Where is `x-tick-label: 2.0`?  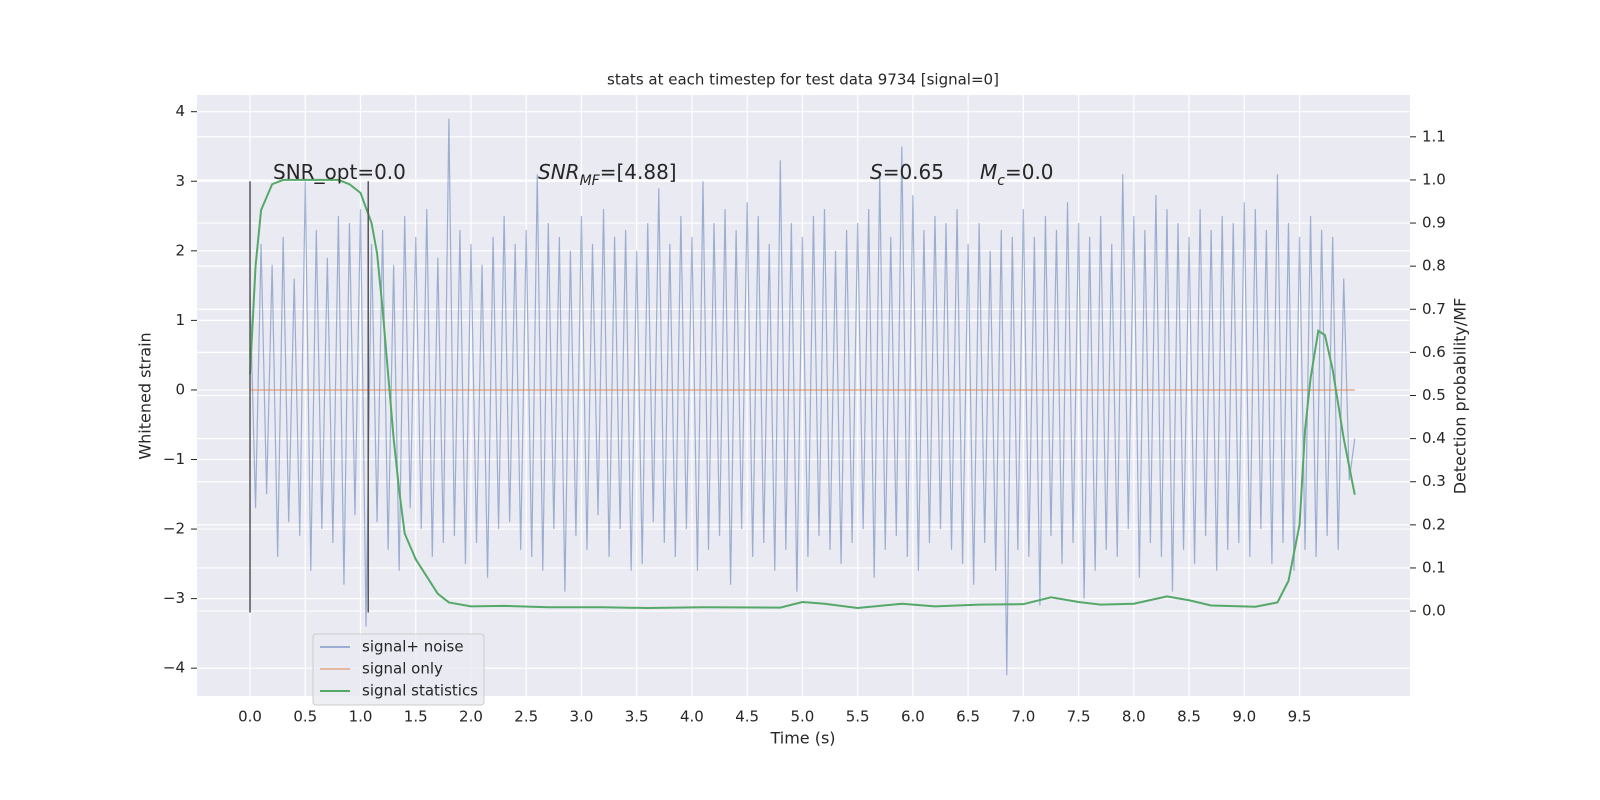 x-tick-label: 2.0 is located at coordinates (471, 717).